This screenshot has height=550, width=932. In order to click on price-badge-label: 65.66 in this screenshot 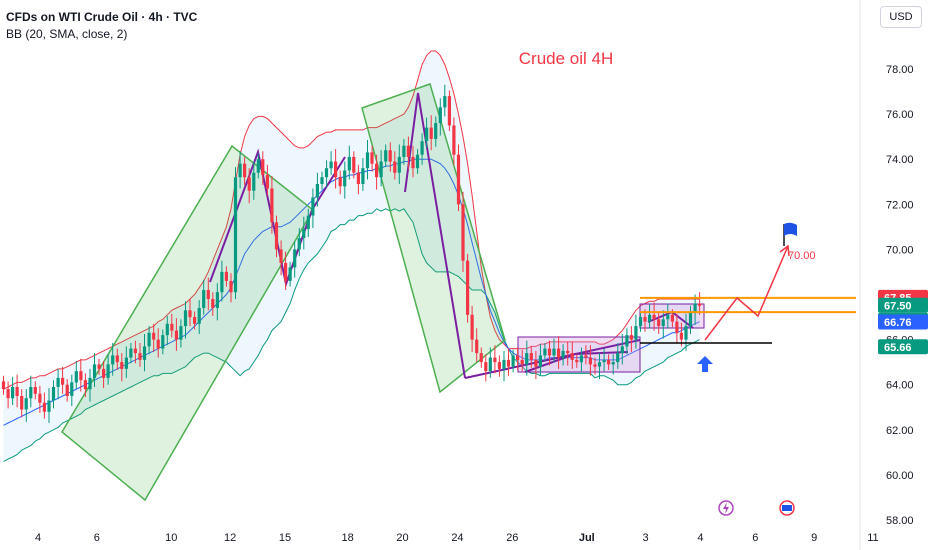, I will do `click(898, 348)`.